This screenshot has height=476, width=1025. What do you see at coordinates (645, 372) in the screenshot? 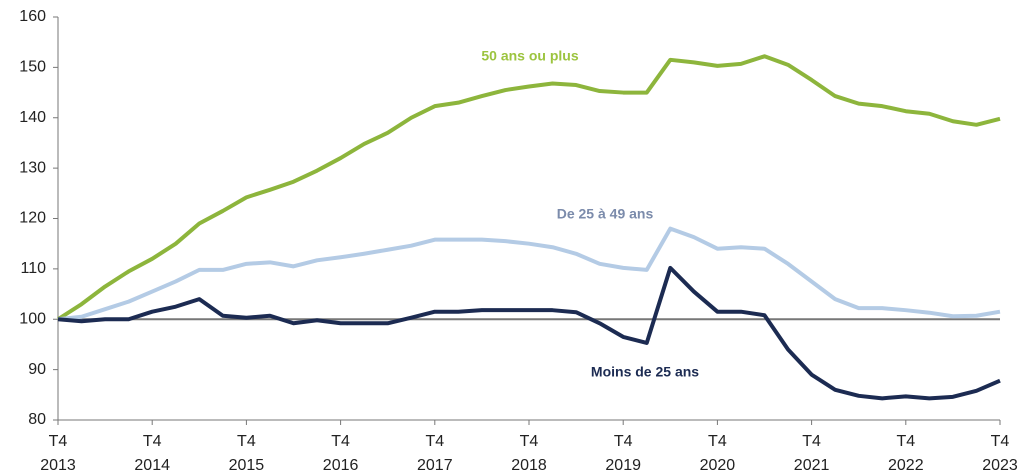
I see `series-label: Moins de 25 ans` at bounding box center [645, 372].